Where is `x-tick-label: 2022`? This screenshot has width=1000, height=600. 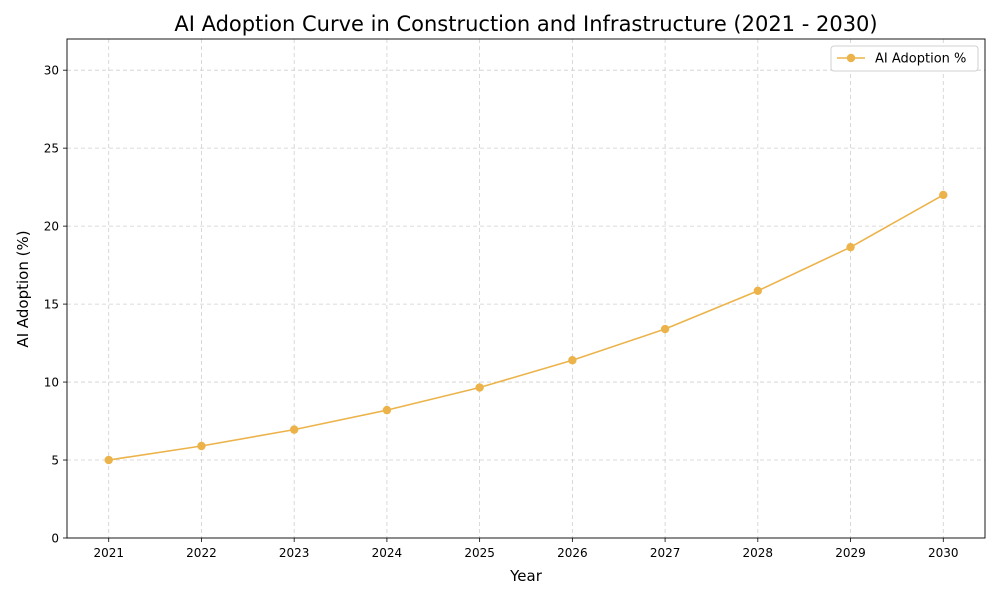
x-tick-label: 2022 is located at coordinates (201, 553).